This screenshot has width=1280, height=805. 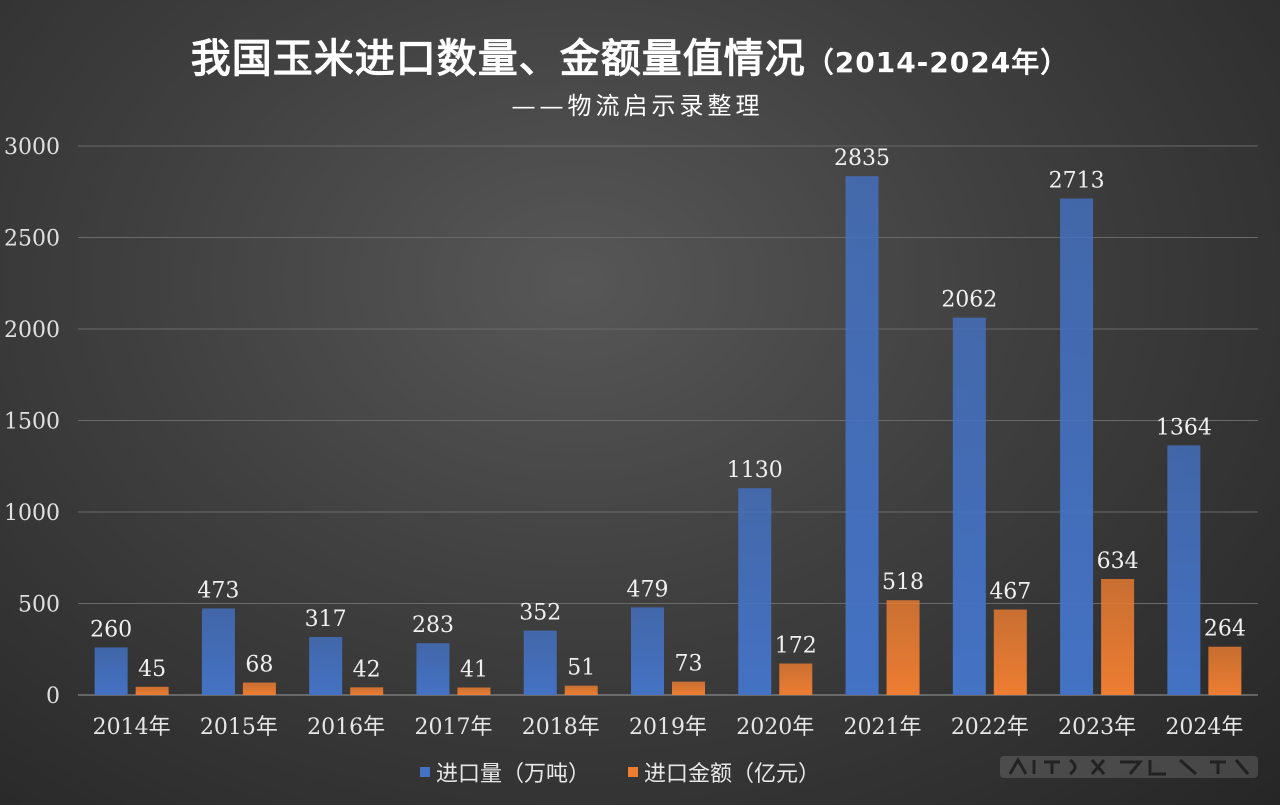 I want to click on data-label-import-value: 51, so click(x=581, y=668).